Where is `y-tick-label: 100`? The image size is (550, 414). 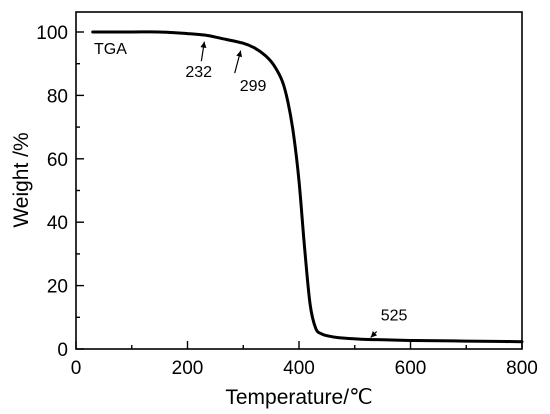
y-tick-label: 100 is located at coordinates (52, 33).